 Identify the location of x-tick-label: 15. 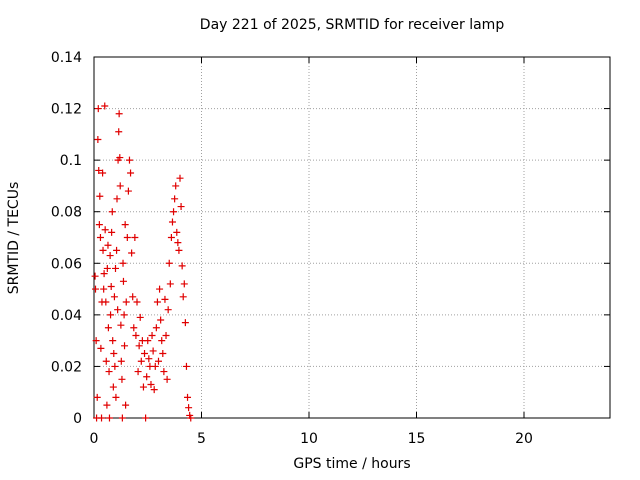
(417, 439).